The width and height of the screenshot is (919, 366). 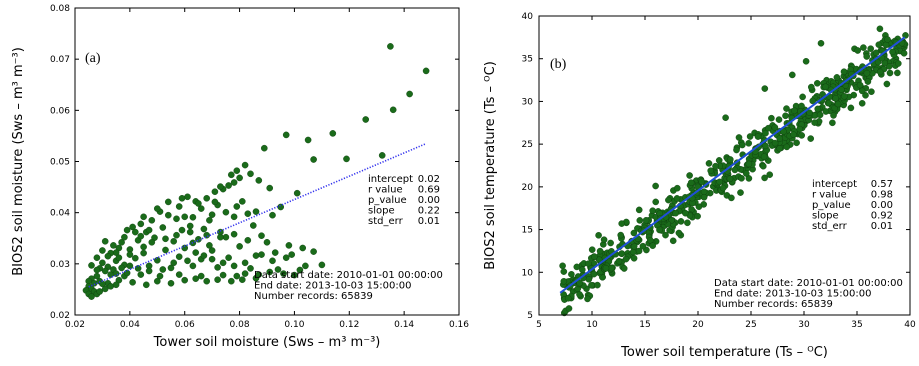 I want to click on stat-label: std_err, so click(x=830, y=226).